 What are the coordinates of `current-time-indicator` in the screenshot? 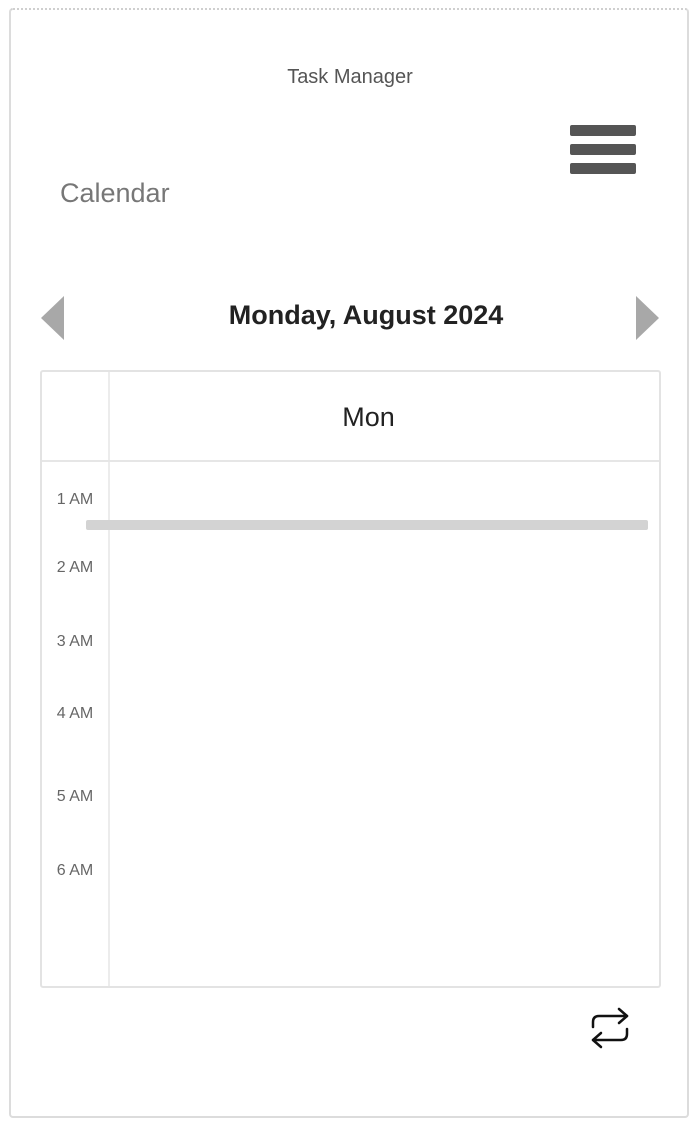 It's located at (367, 525).